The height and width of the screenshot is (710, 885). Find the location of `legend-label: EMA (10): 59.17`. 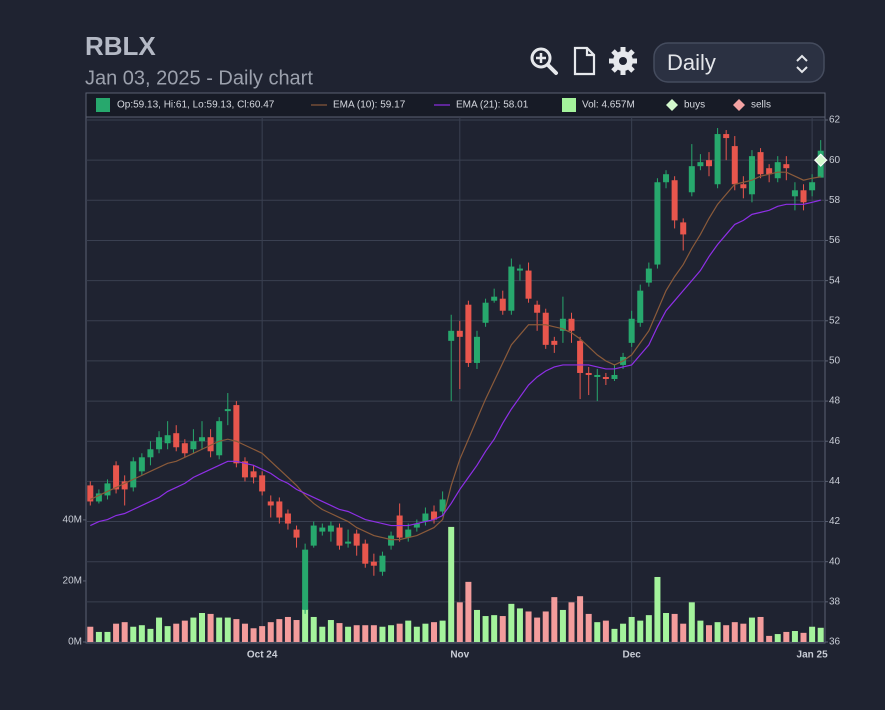

legend-label: EMA (10): 59.17 is located at coordinates (369, 105).